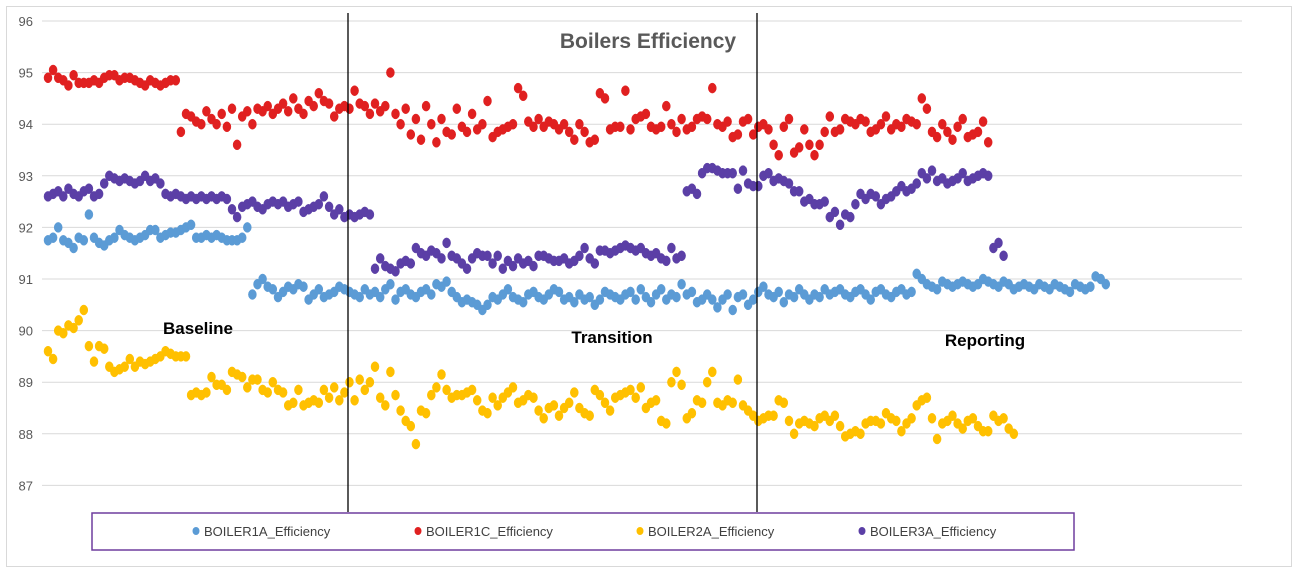  Describe the element at coordinates (26, 485) in the screenshot. I see `y-tick-label: 87` at that location.